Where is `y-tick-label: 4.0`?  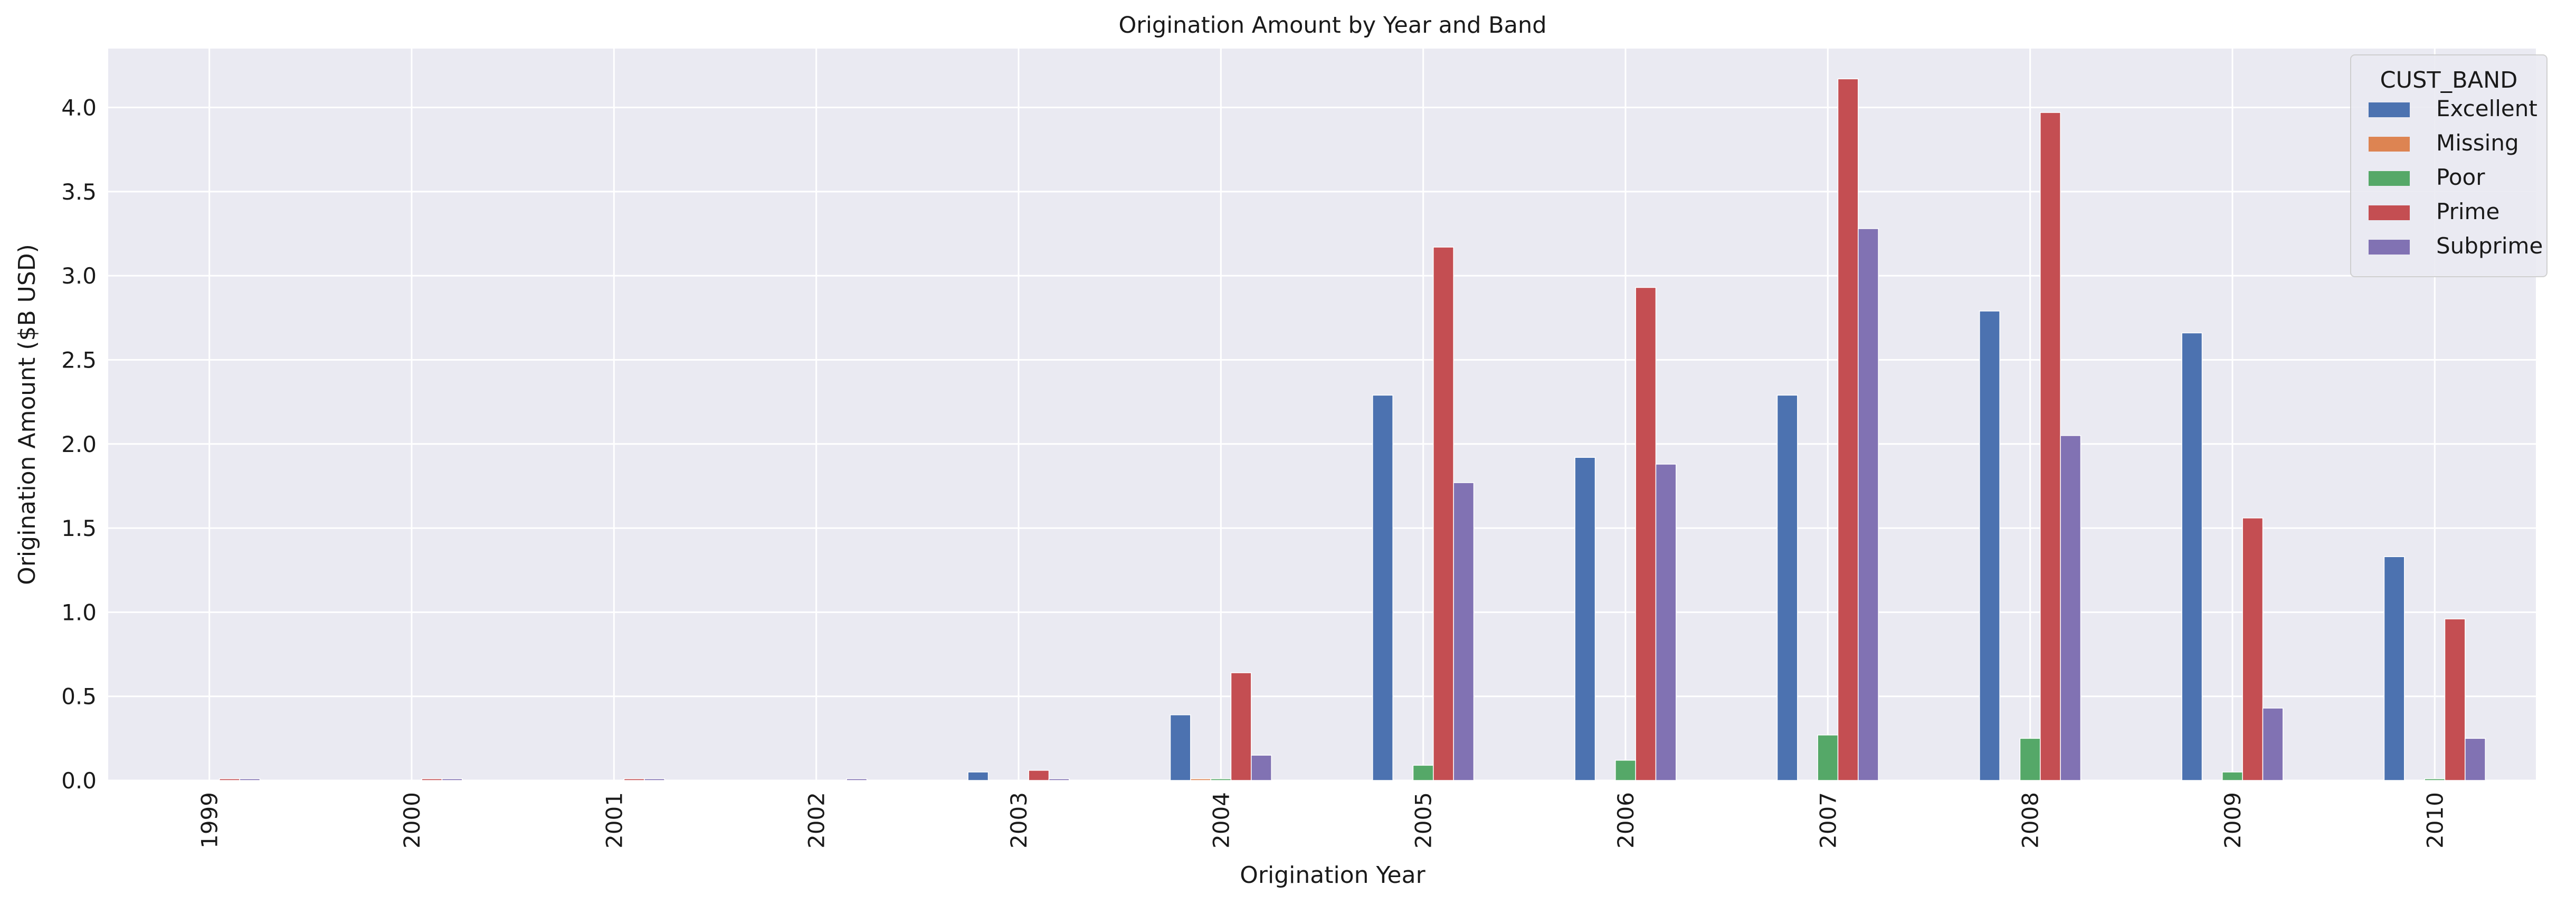 y-tick-label: 4.0 is located at coordinates (79, 108).